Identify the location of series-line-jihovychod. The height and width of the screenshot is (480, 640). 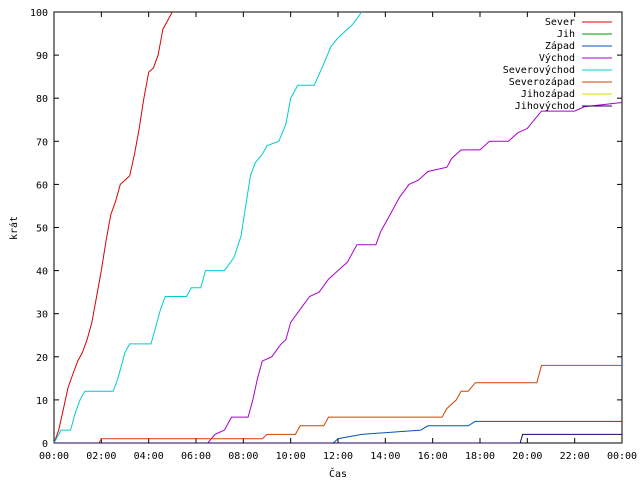
(338, 438).